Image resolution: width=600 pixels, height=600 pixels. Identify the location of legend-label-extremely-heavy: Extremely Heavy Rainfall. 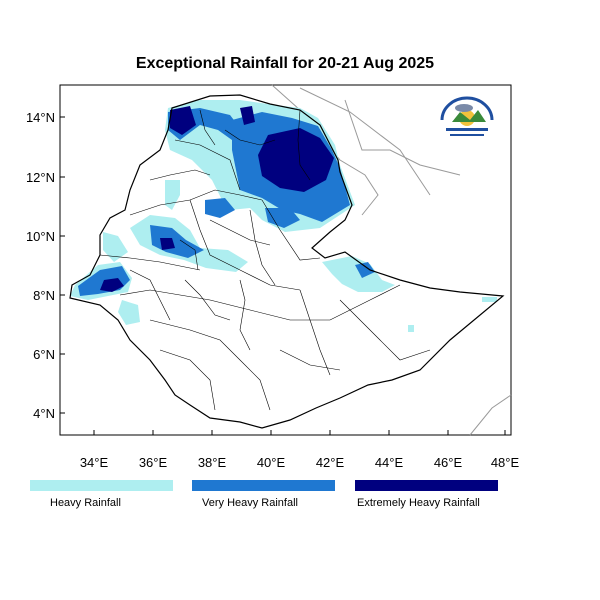
(418, 503).